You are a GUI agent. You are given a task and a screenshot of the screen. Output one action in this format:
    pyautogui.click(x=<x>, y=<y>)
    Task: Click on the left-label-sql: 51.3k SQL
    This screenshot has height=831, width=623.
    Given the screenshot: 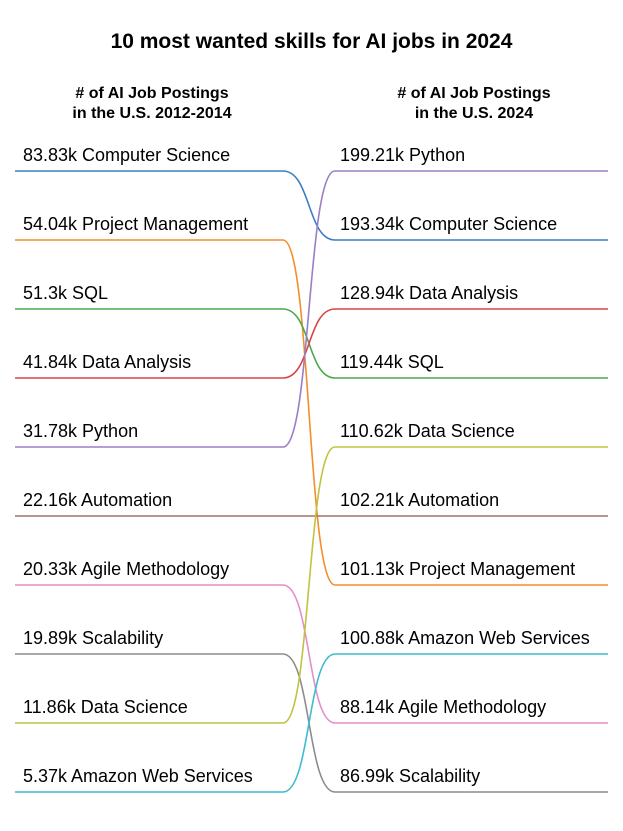 What is the action you would take?
    pyautogui.click(x=65, y=293)
    